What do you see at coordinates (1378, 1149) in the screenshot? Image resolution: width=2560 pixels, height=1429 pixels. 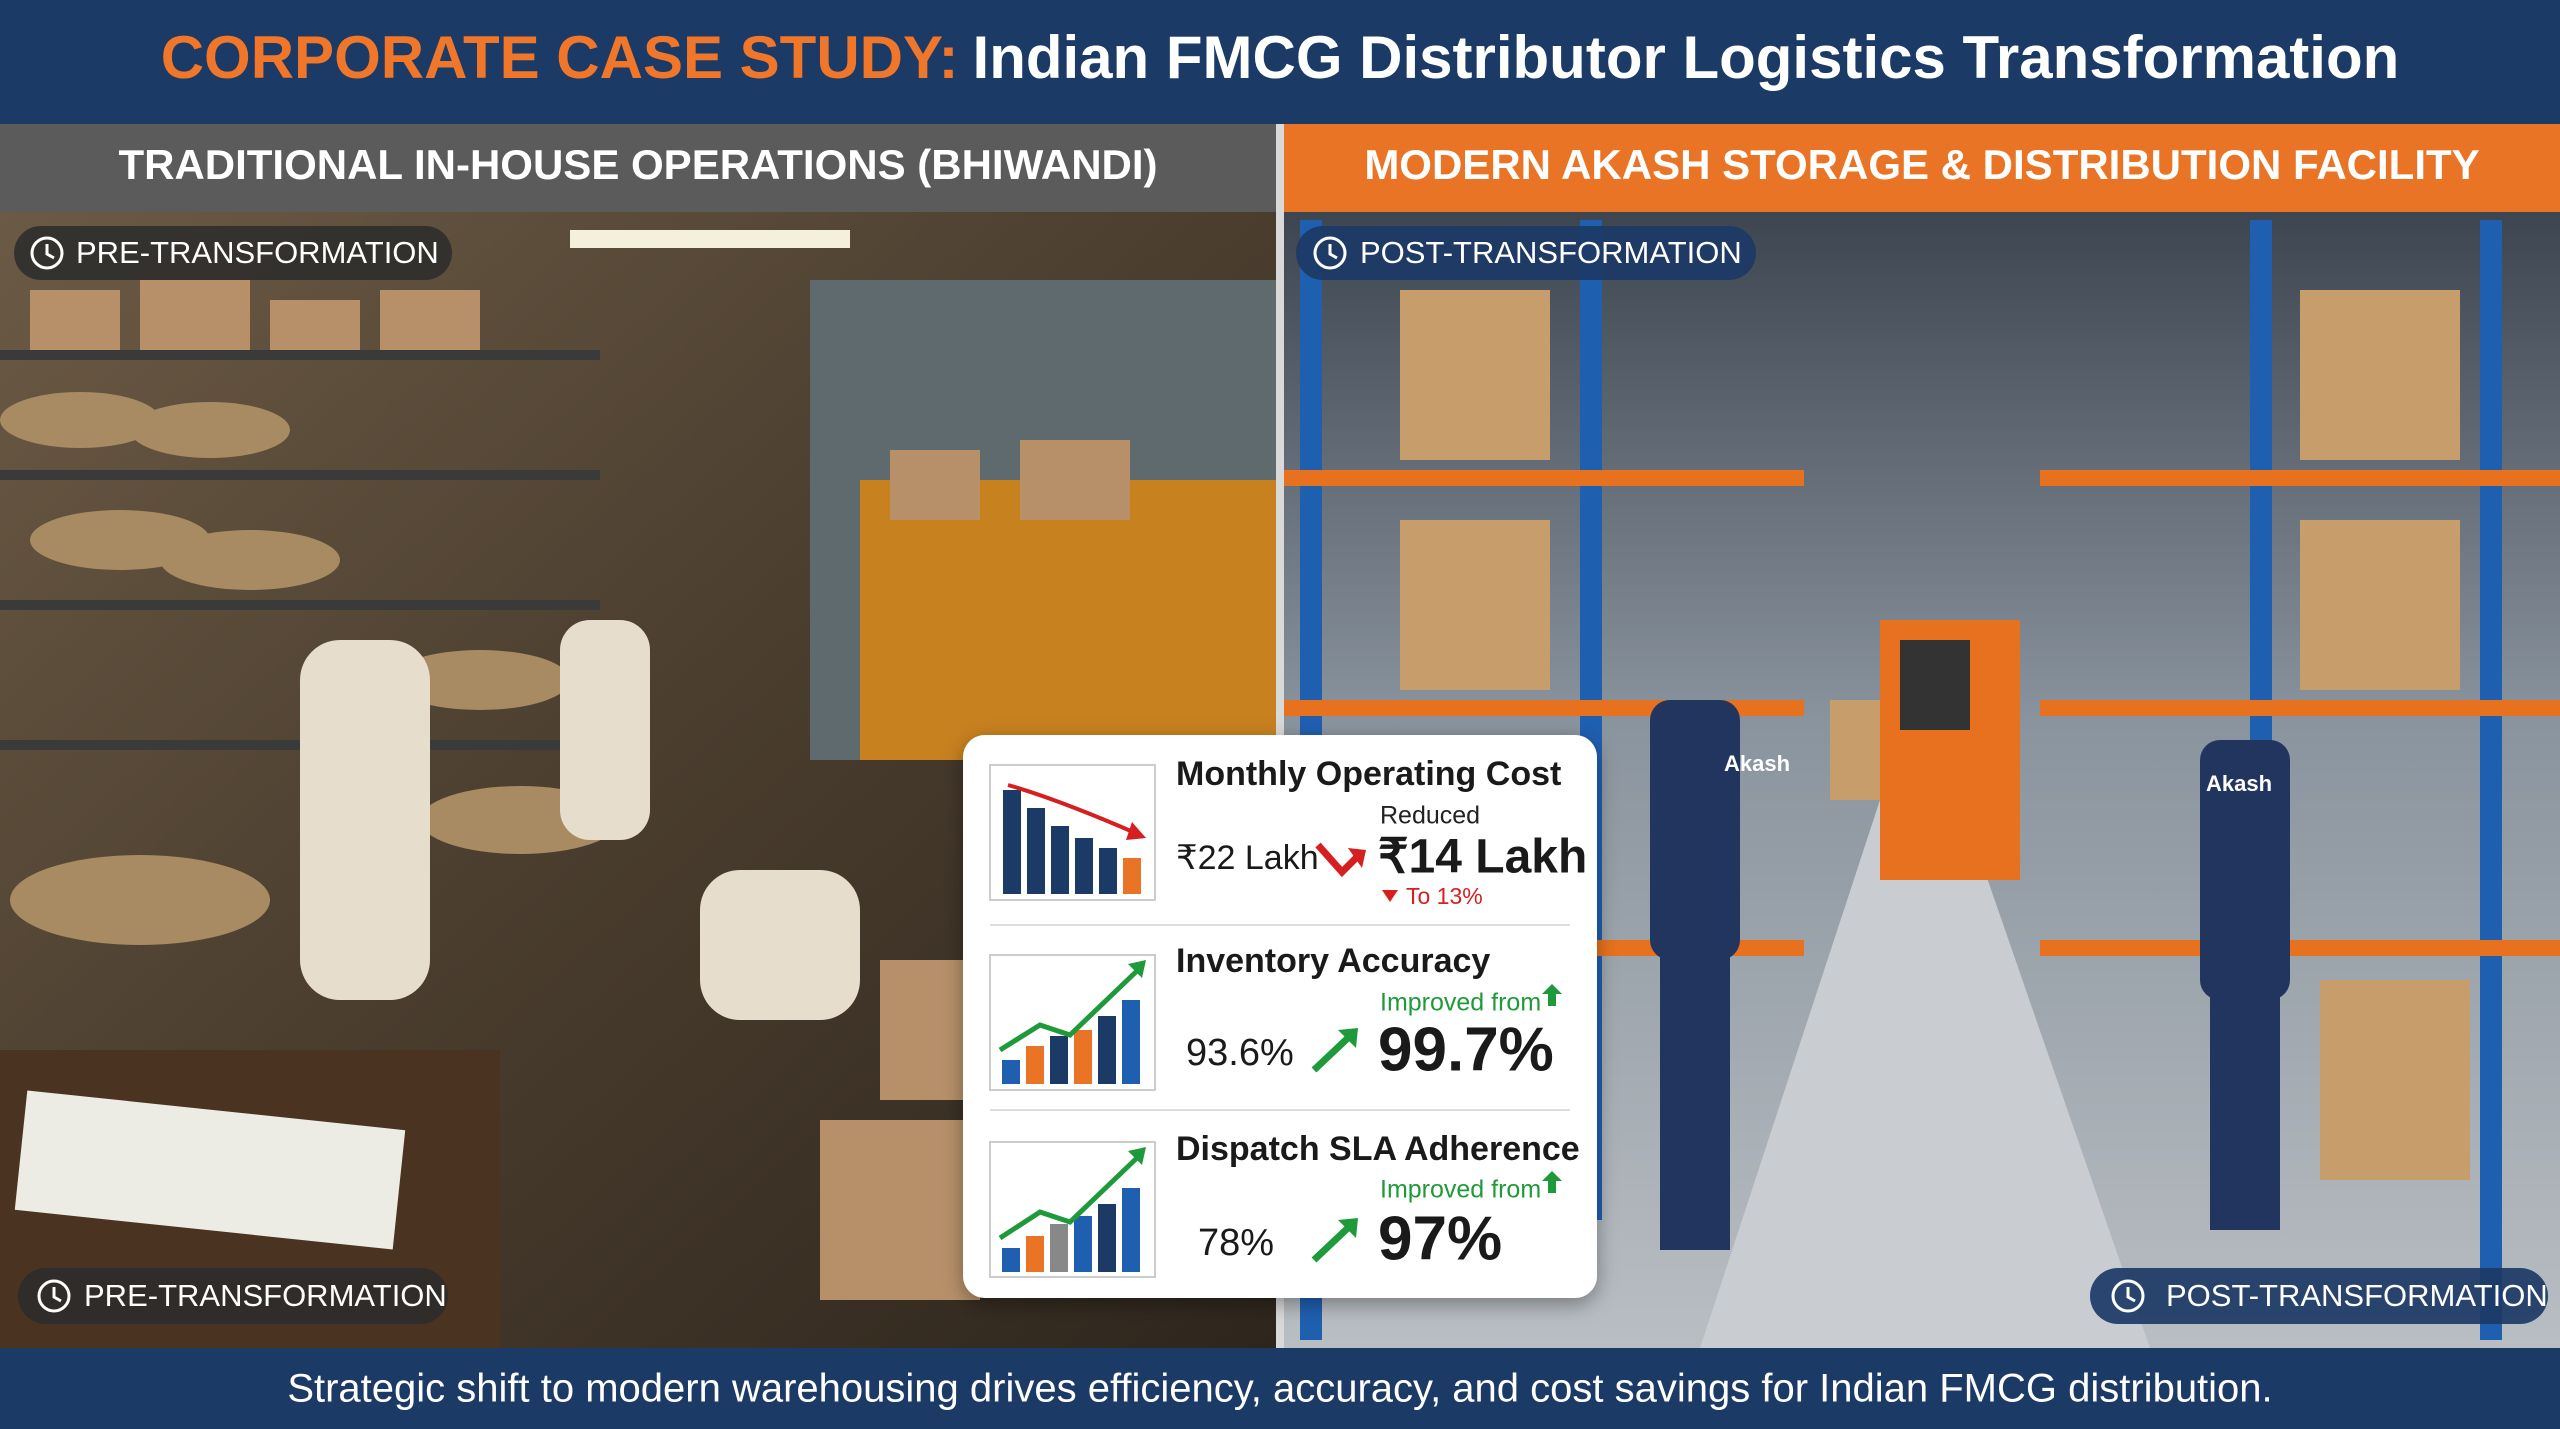 I see `metric-title: Dispatch SLA Adherence` at bounding box center [1378, 1149].